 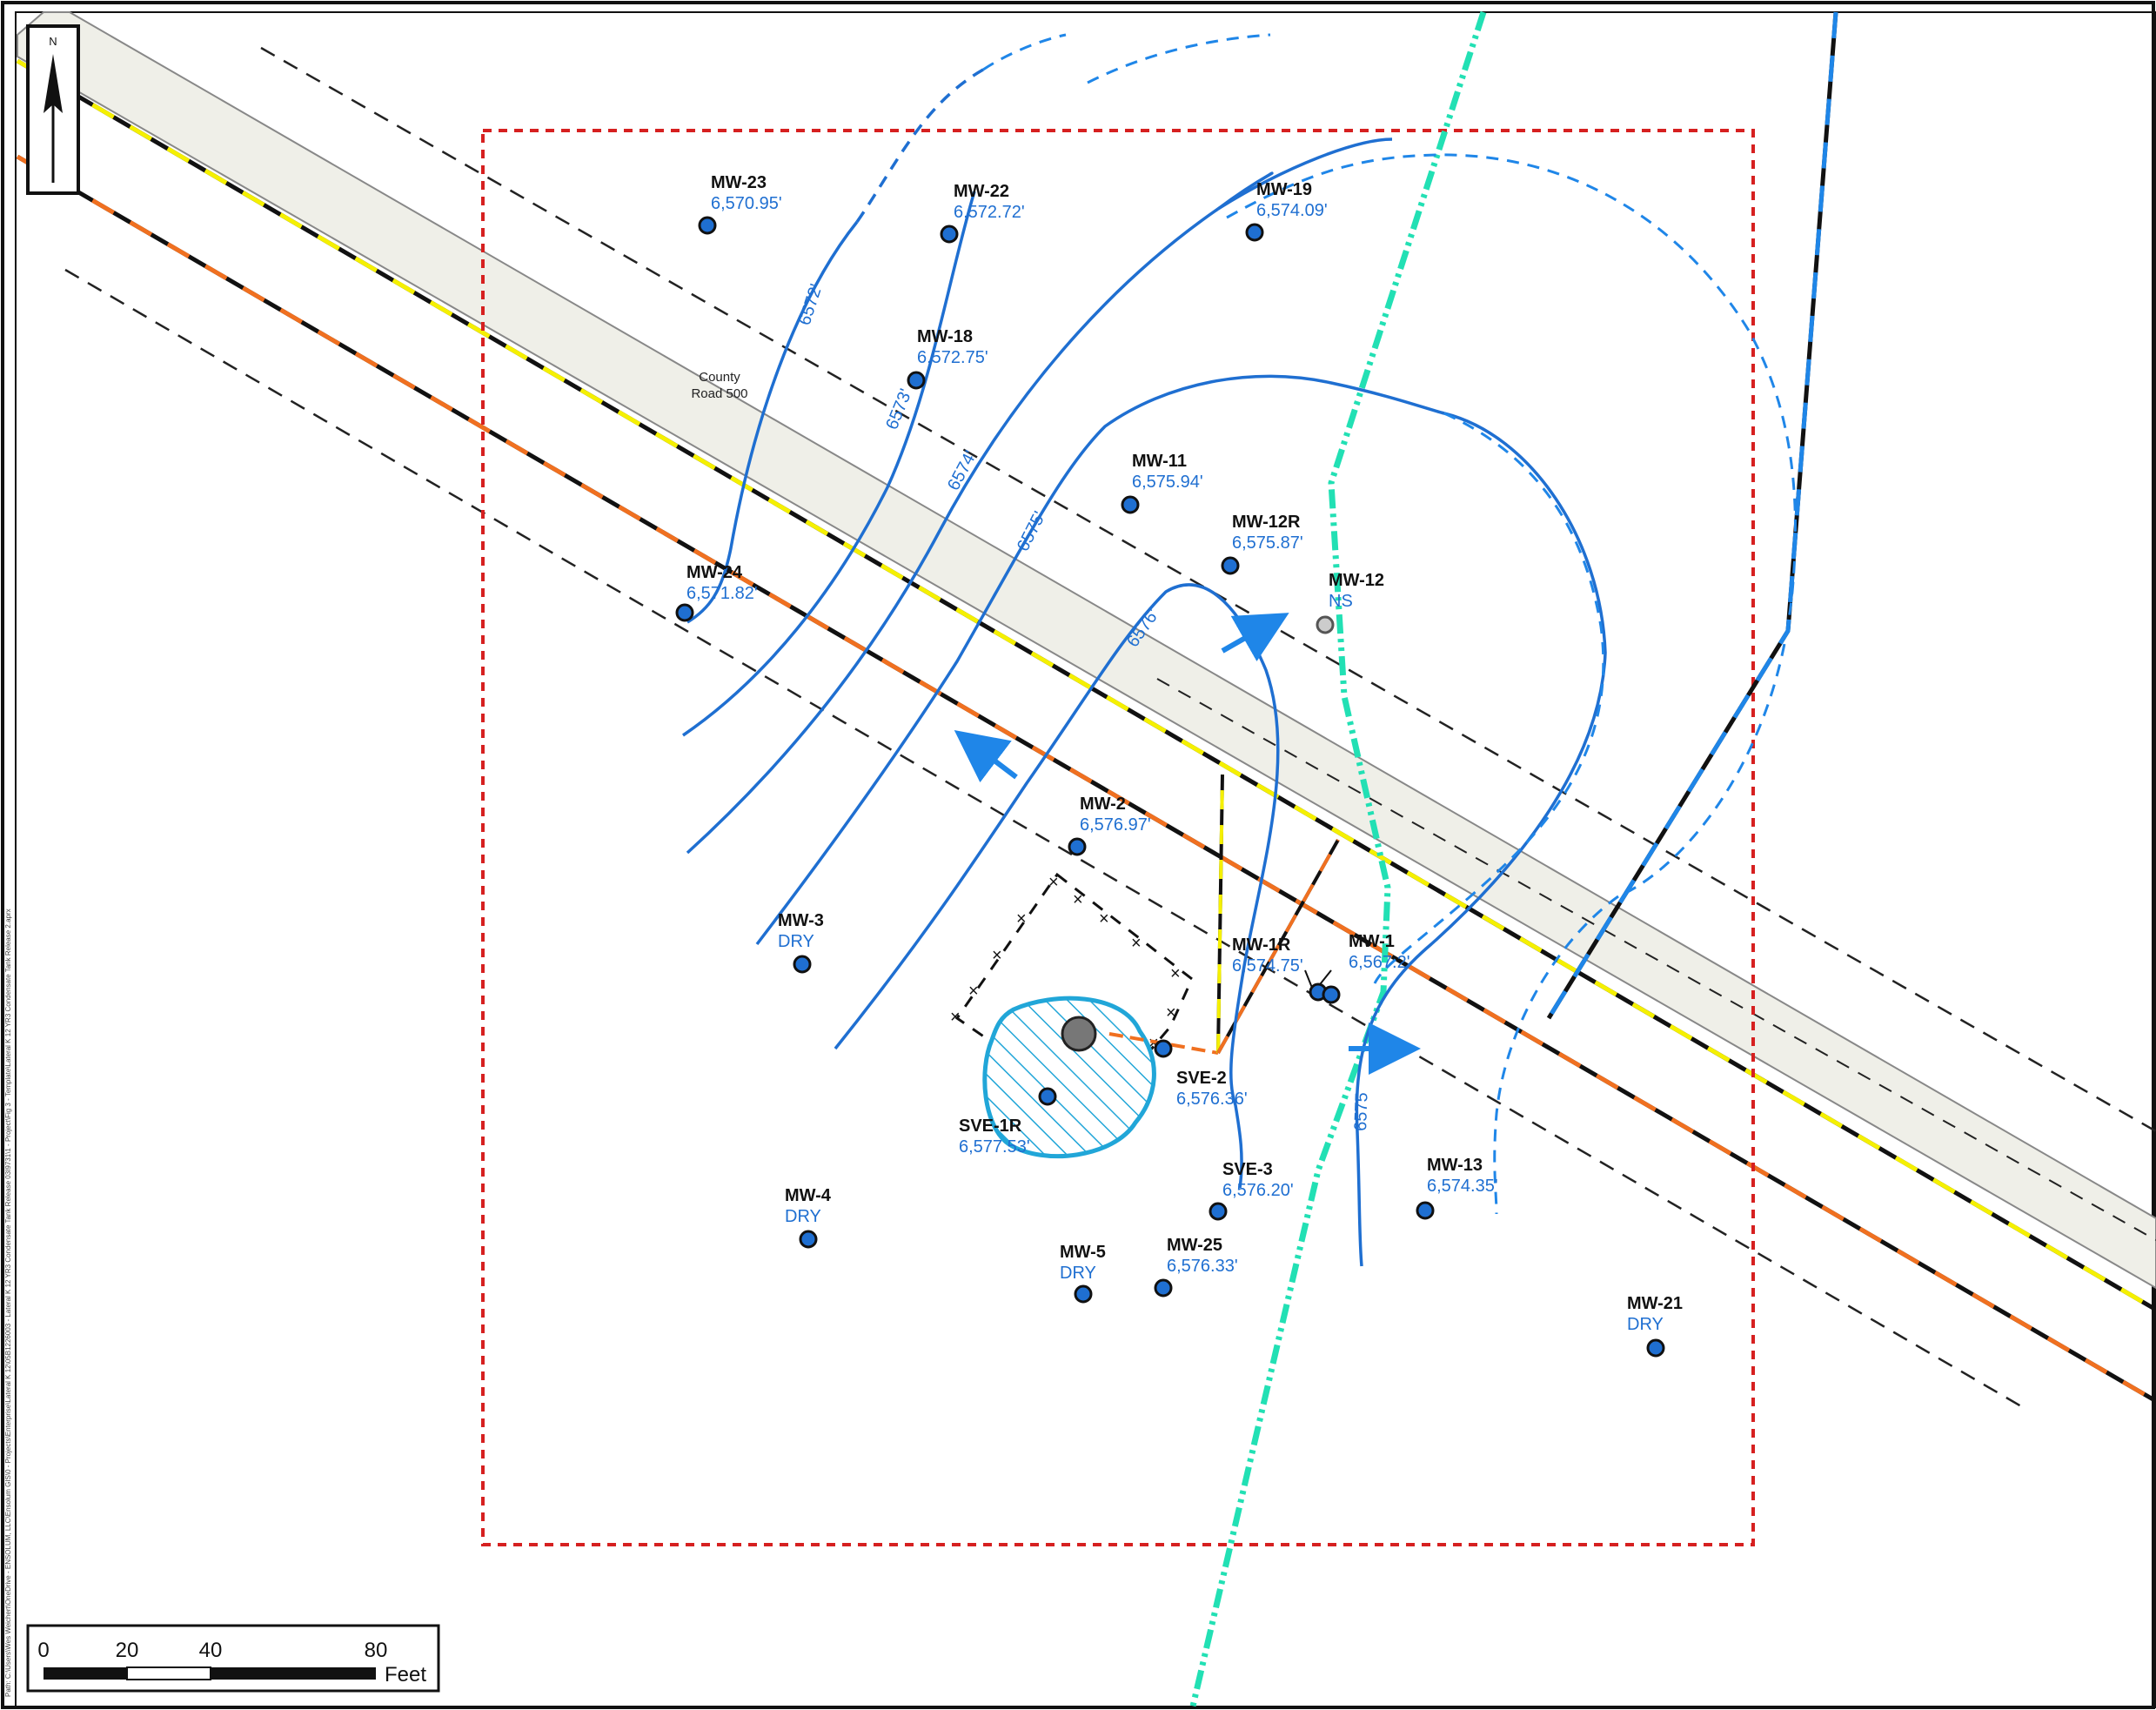 I want to click on well-label: MW-23, so click(x=739, y=182).